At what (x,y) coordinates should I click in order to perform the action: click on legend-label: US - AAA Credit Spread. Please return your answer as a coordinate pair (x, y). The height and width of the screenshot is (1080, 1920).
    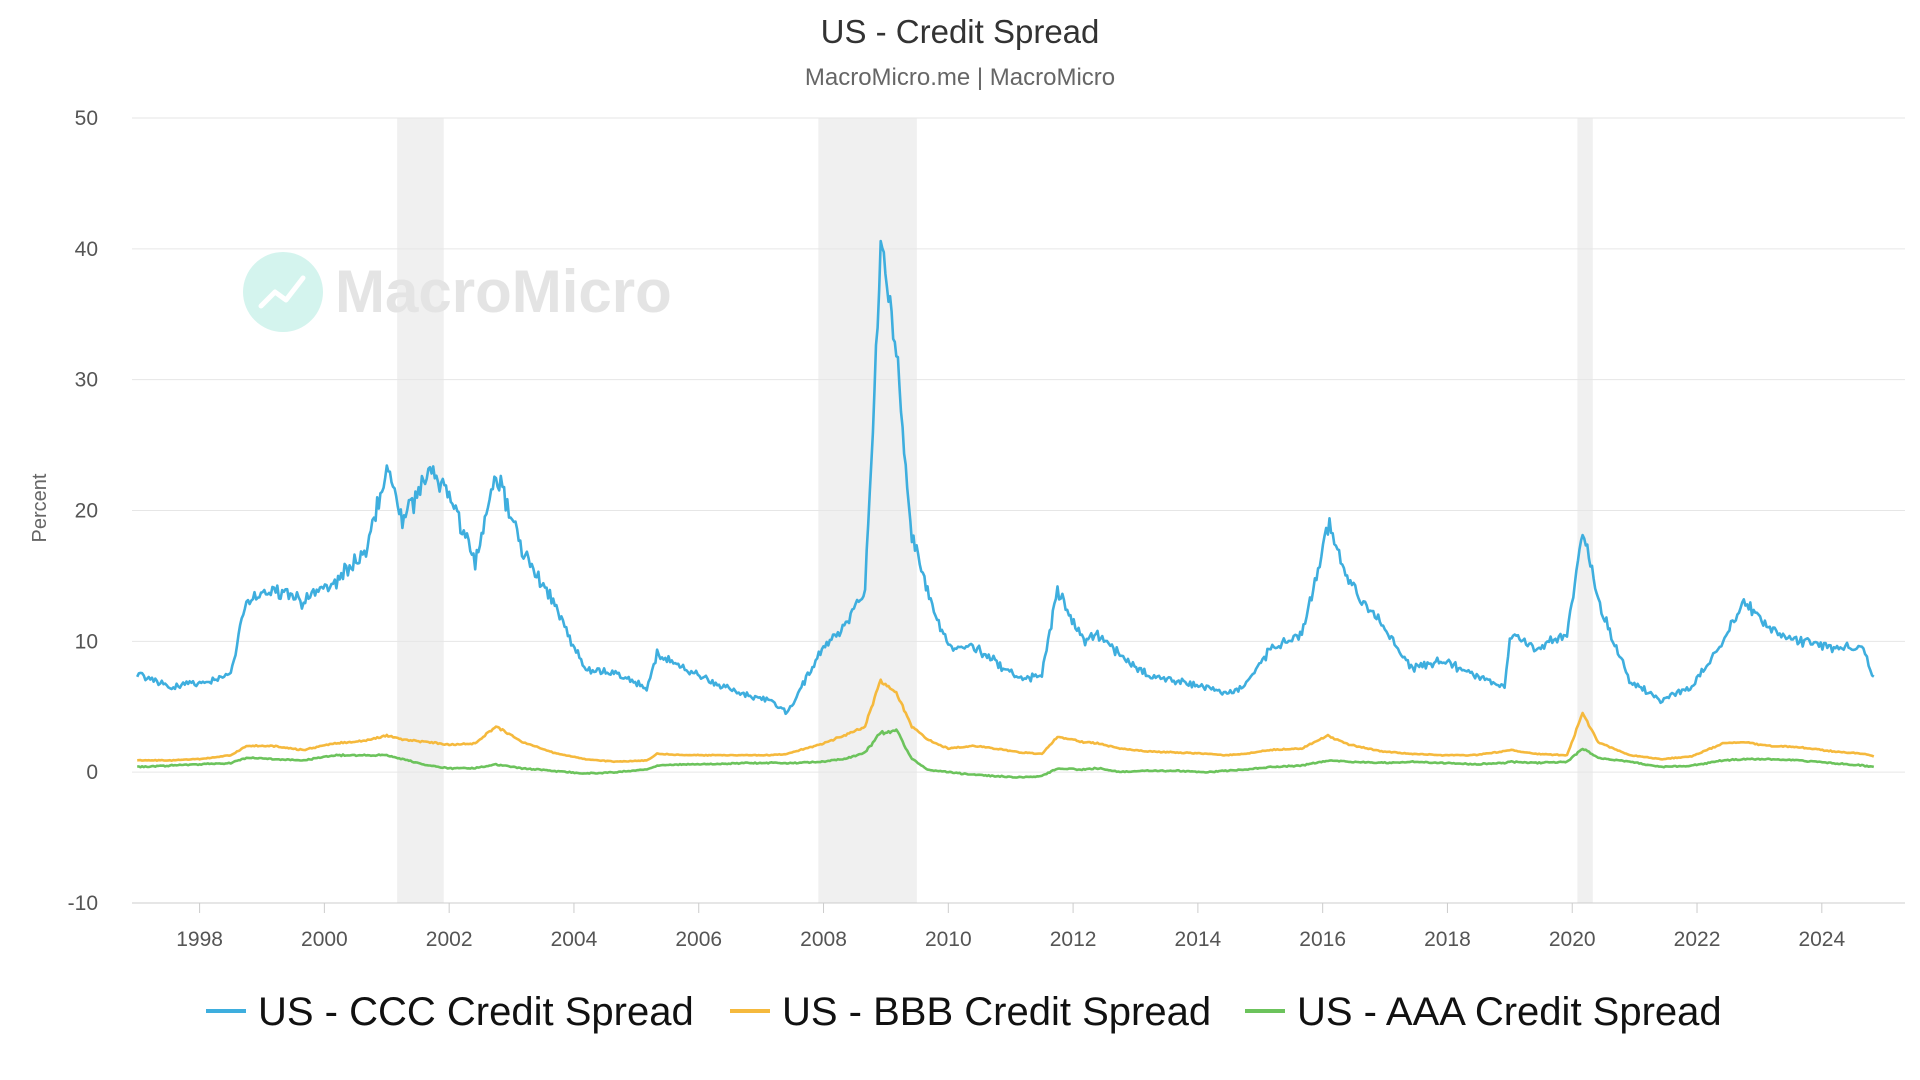
    Looking at the image, I should click on (1509, 1012).